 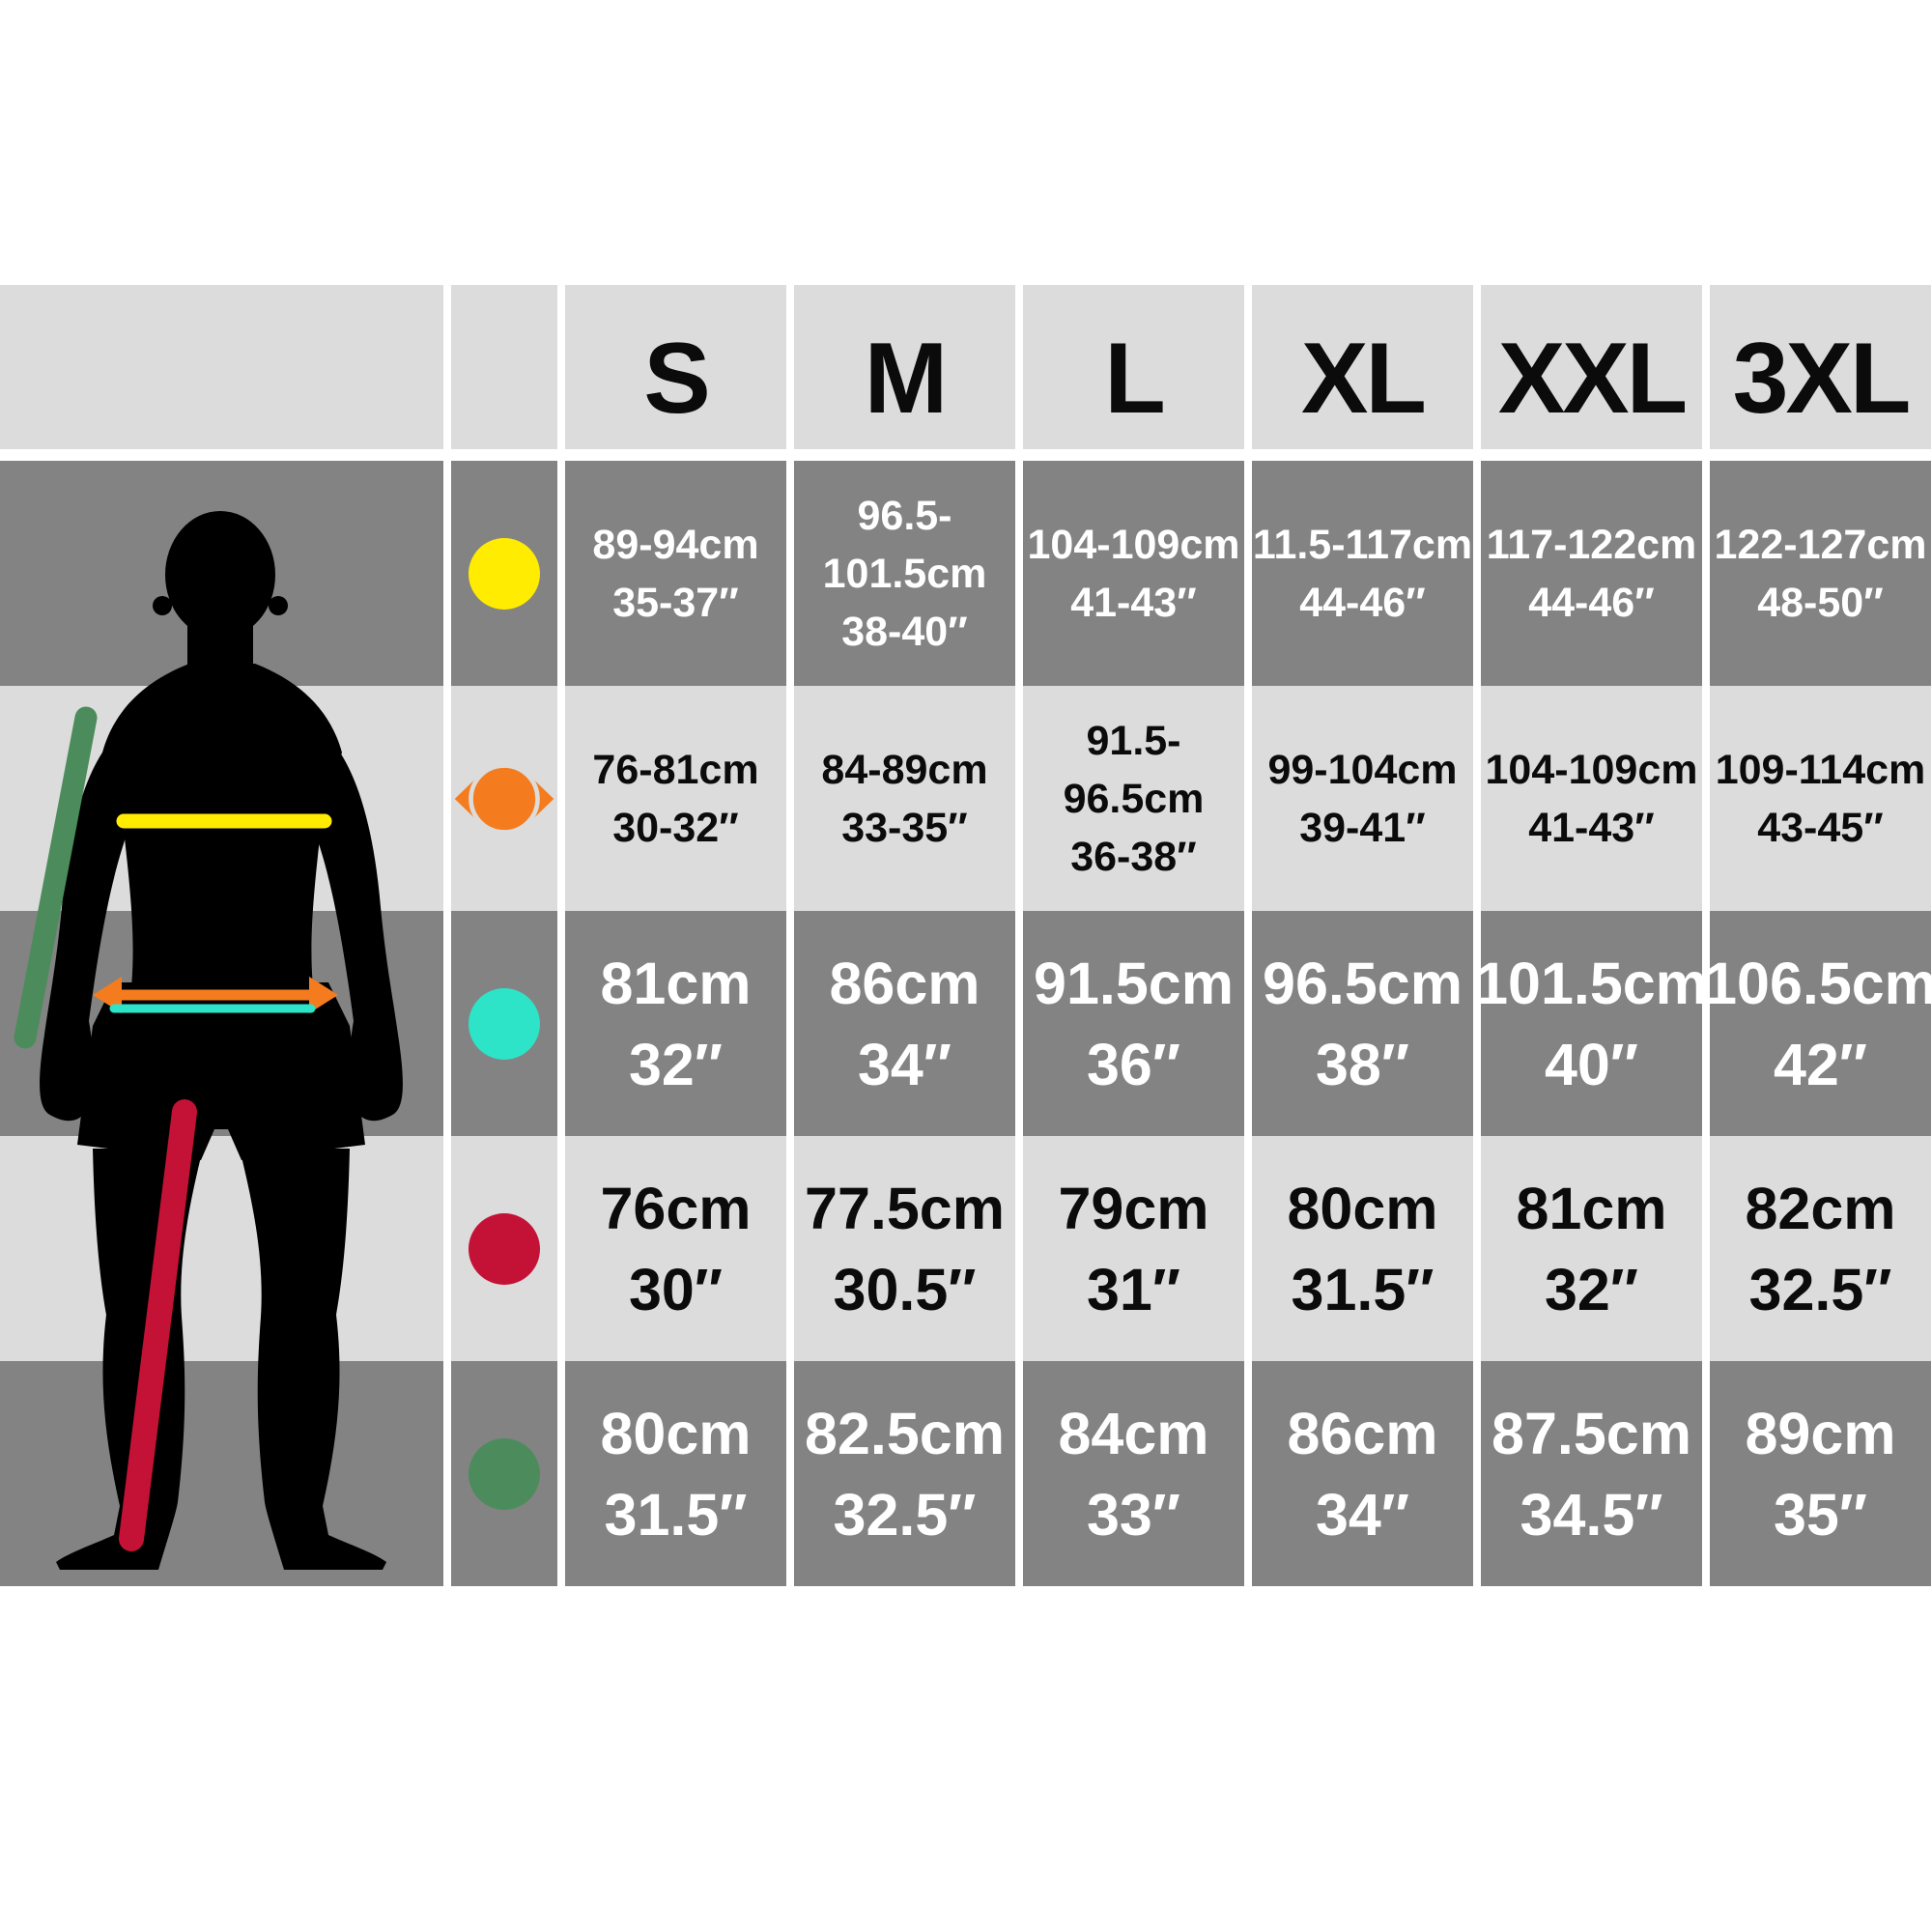 I want to click on figure-column-header-cell, so click(x=221, y=367).